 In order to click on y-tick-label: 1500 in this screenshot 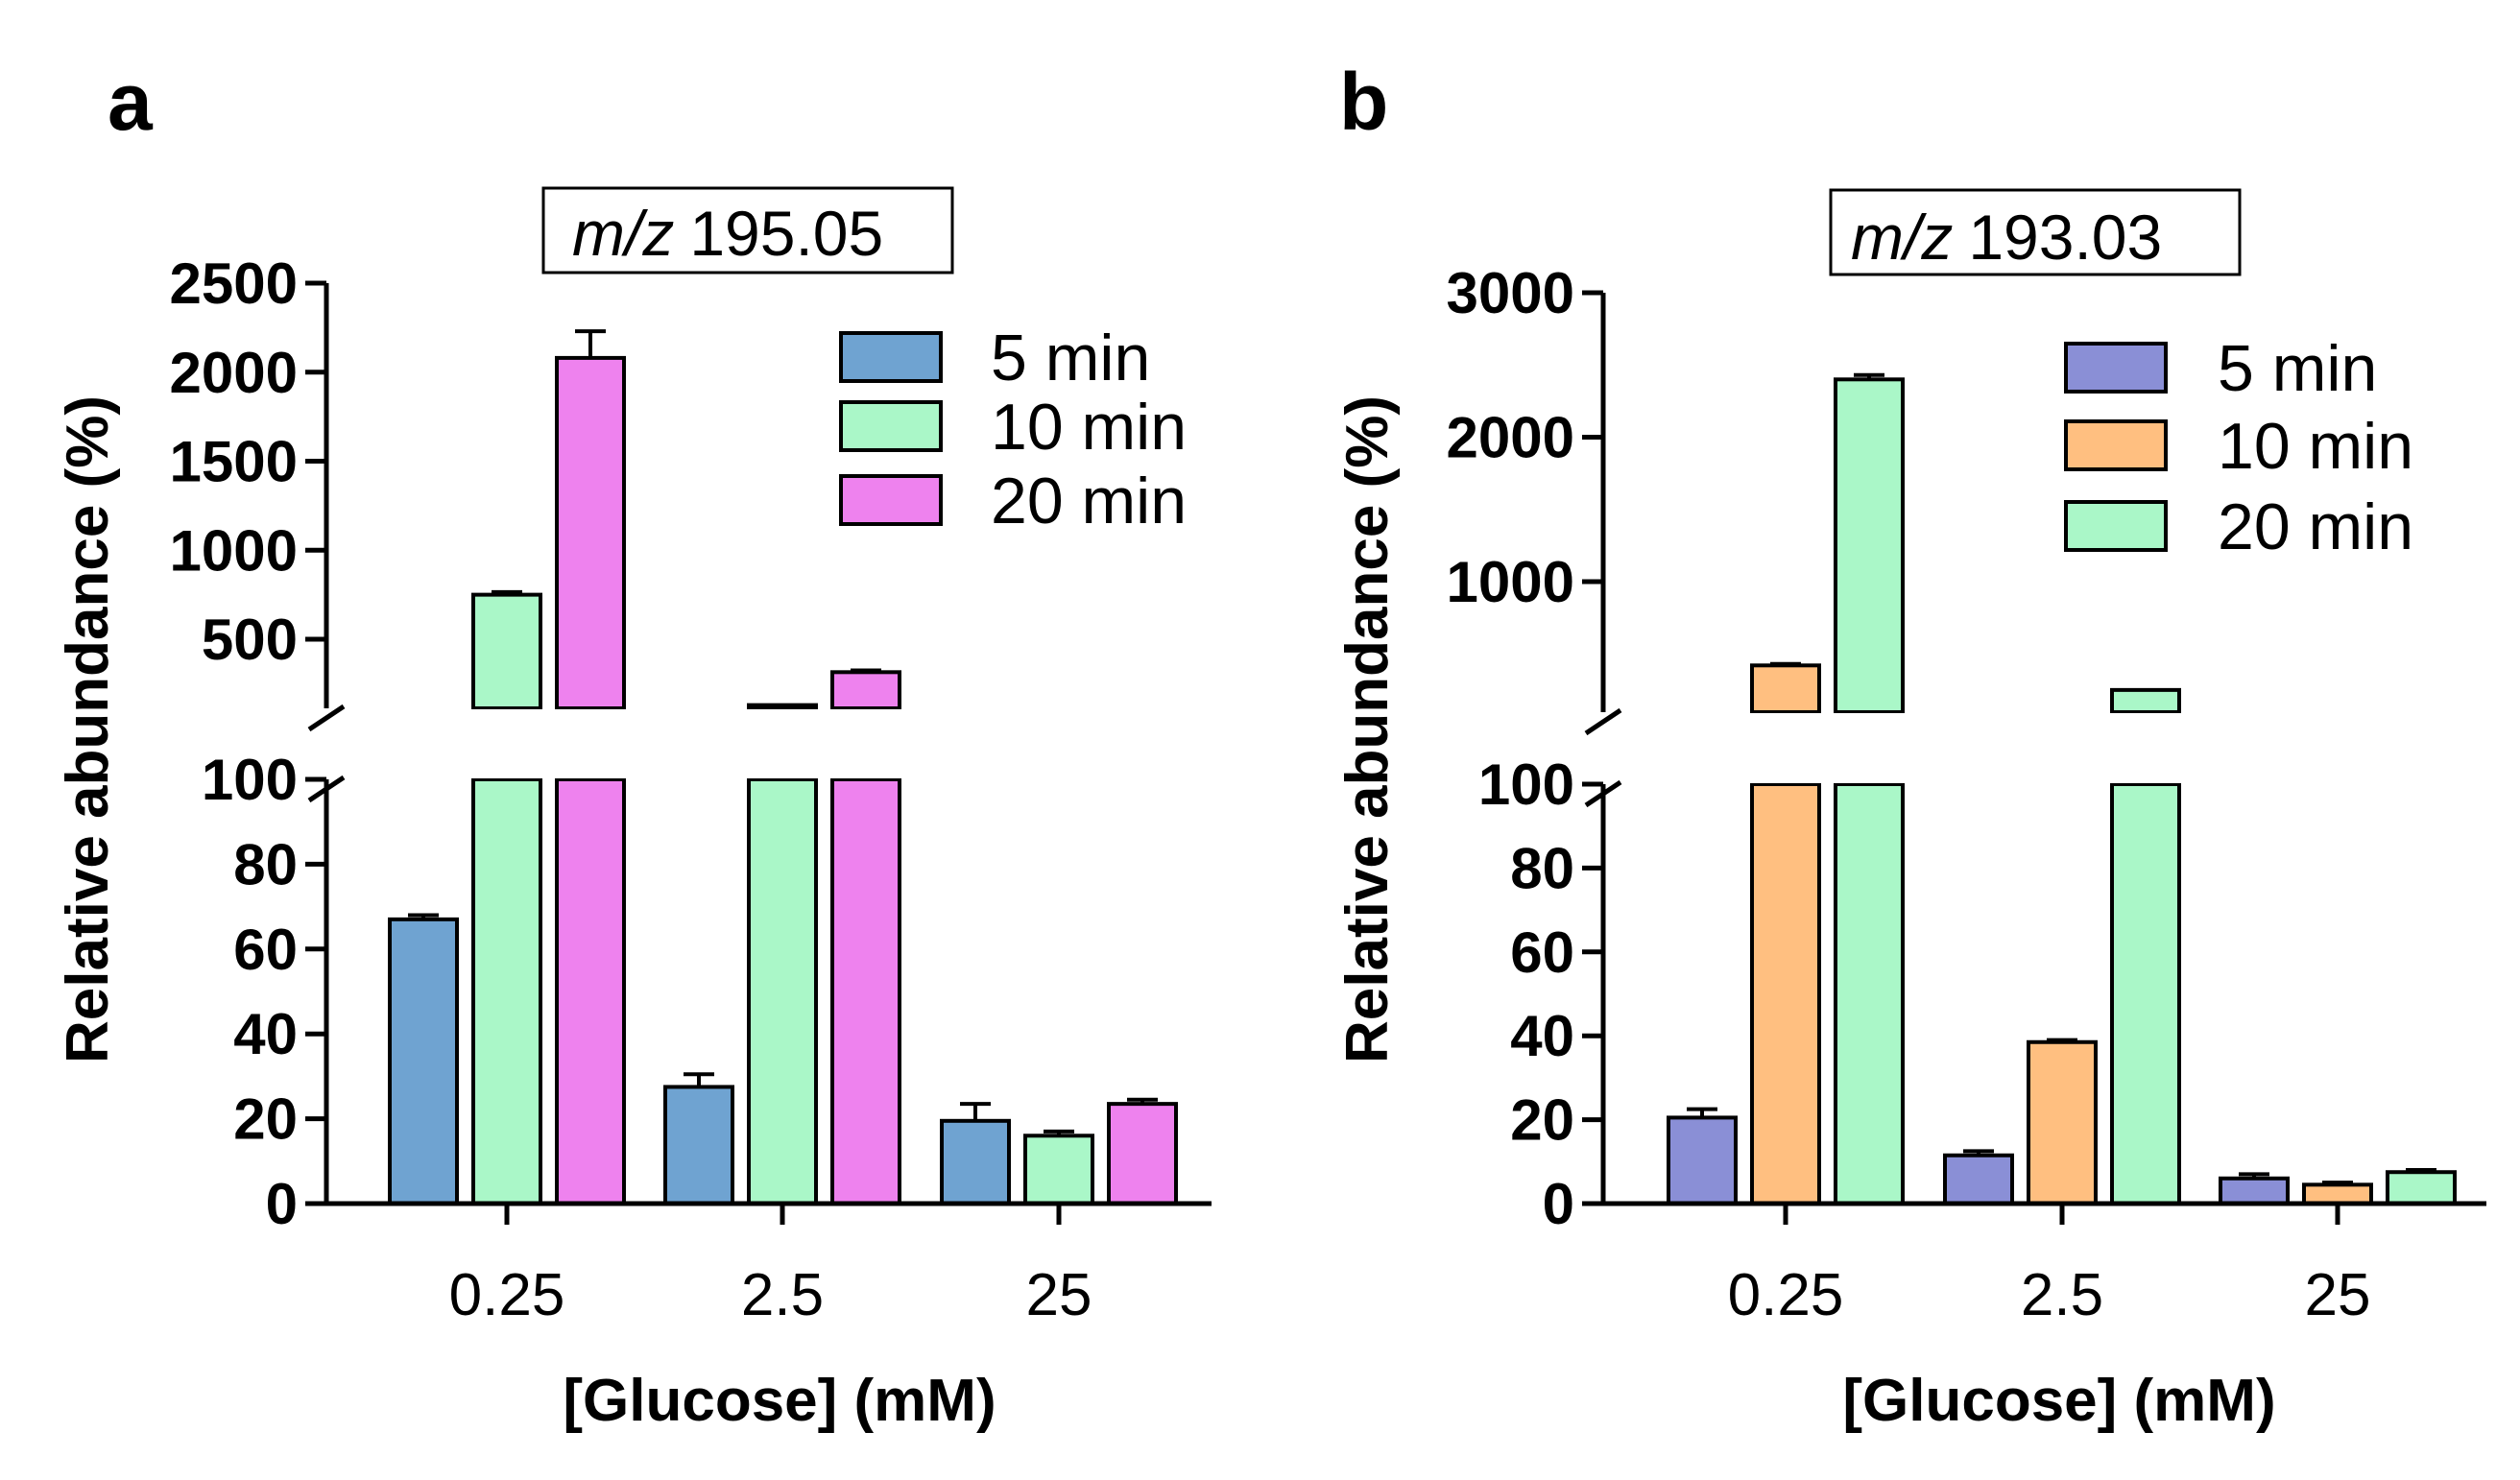, I will do `click(234, 462)`.